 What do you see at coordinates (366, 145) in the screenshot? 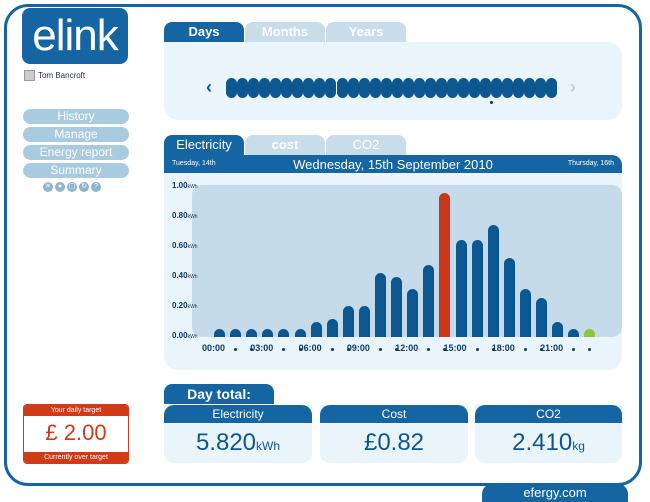
I see `tab-co2: CO2` at bounding box center [366, 145].